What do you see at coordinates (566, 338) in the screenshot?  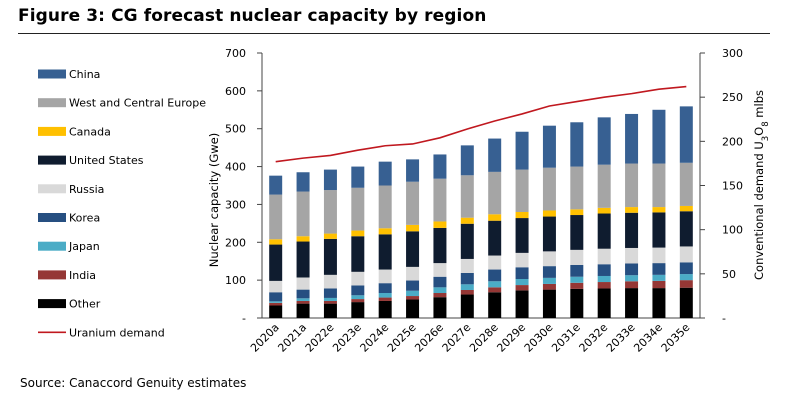 I see `x-tick-label: 2031e` at bounding box center [566, 338].